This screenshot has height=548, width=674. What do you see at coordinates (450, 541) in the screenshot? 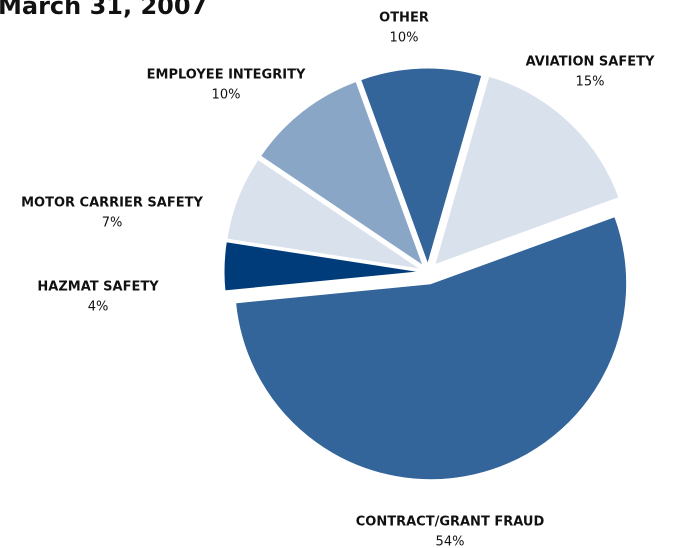
I see `slice-value: 54%` at bounding box center [450, 541].